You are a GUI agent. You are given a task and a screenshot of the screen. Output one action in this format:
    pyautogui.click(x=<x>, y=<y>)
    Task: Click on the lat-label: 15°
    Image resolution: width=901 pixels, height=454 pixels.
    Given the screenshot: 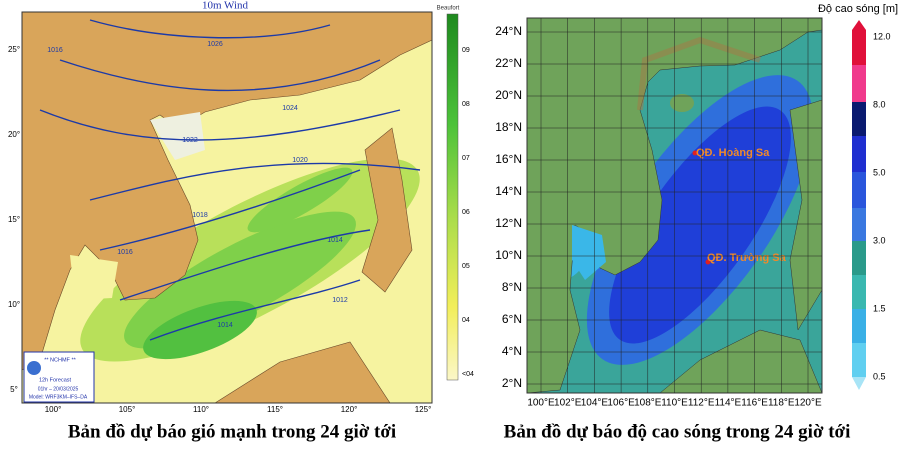 What is the action you would take?
    pyautogui.click(x=14, y=219)
    